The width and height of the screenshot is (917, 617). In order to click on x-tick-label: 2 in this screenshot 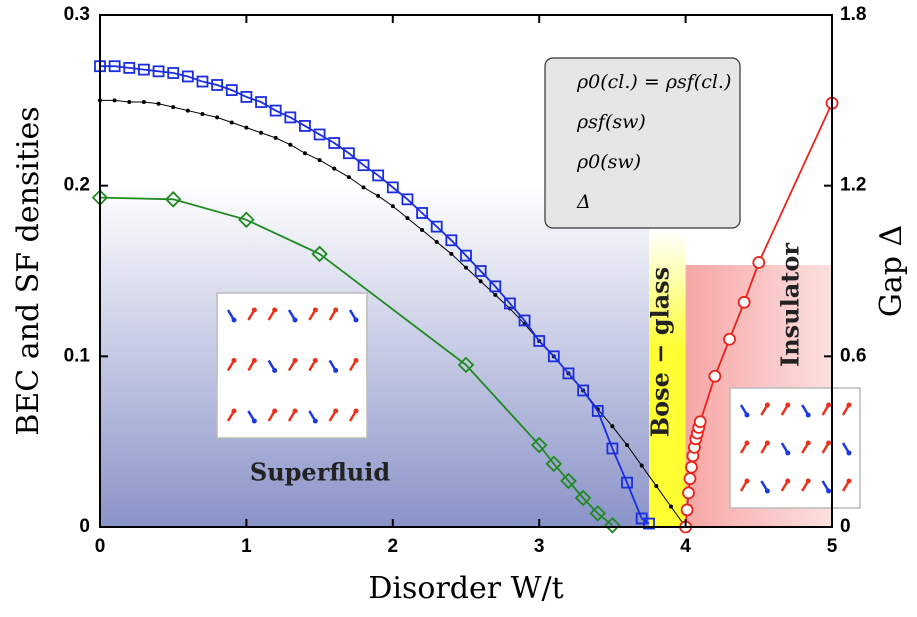, I will do `click(393, 546)`.